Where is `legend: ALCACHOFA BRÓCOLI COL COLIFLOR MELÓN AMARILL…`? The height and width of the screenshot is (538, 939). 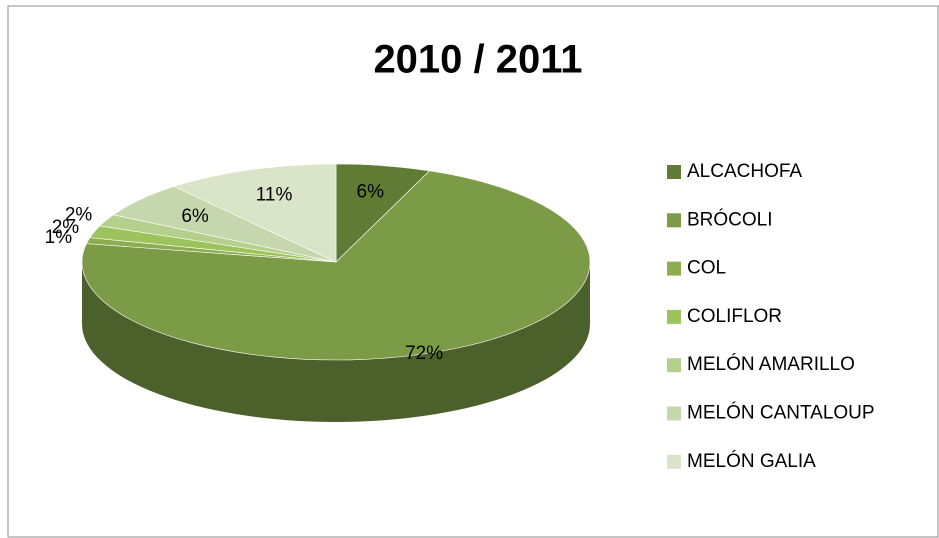 legend: ALCACHOFA BRÓCOLI COL COLIFLOR MELÓN AMARILL… is located at coordinates (771, 316).